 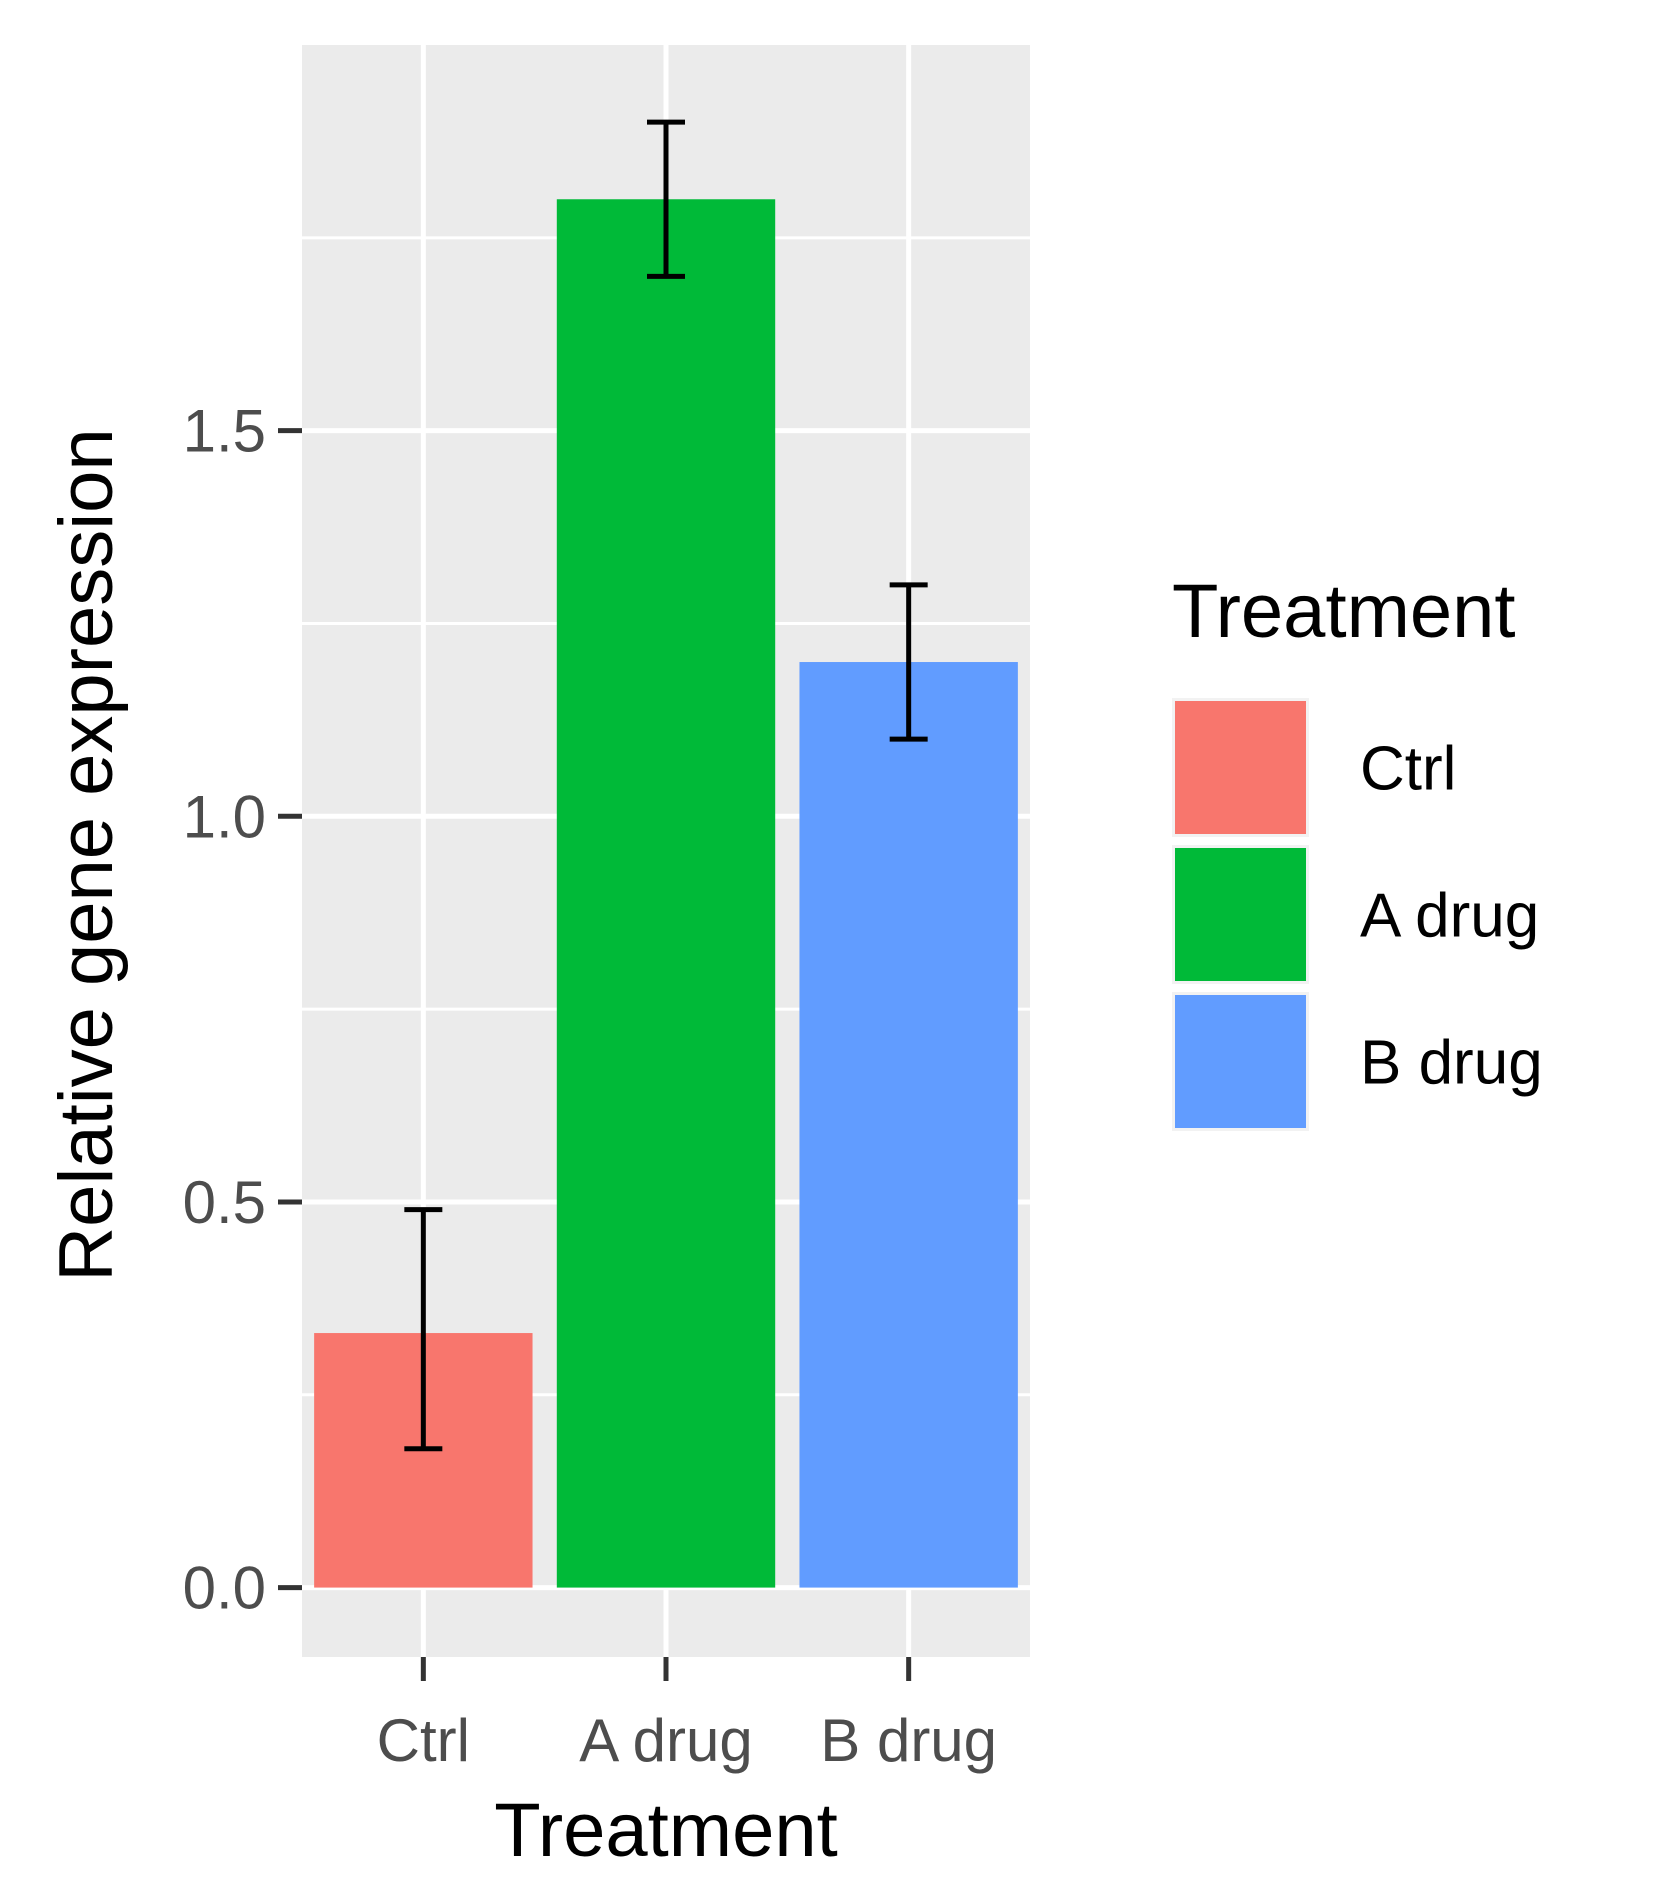 I want to click on error-bar-b-drug, so click(x=908, y=662).